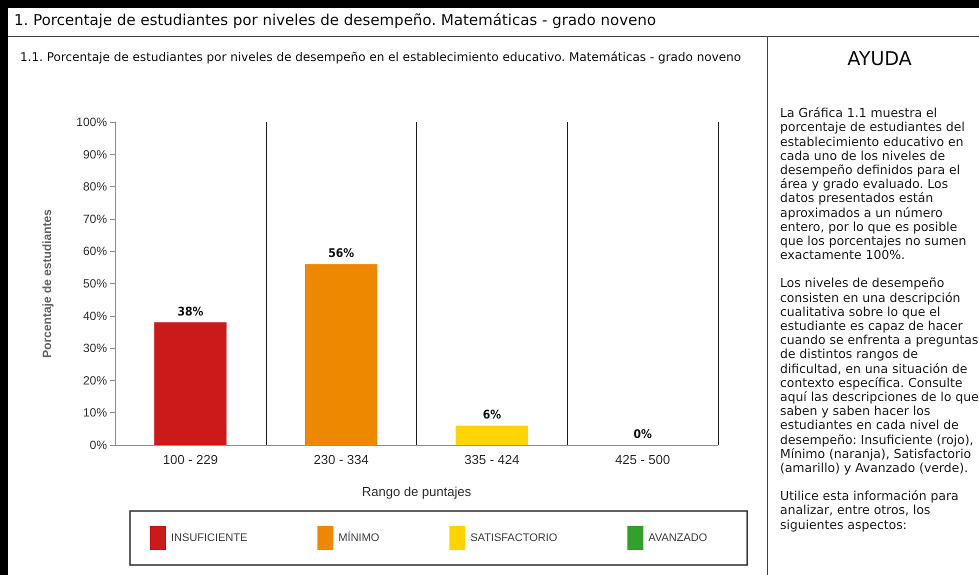 Image resolution: width=979 pixels, height=575 pixels. What do you see at coordinates (492, 415) in the screenshot?
I see `data-label: 6%` at bounding box center [492, 415].